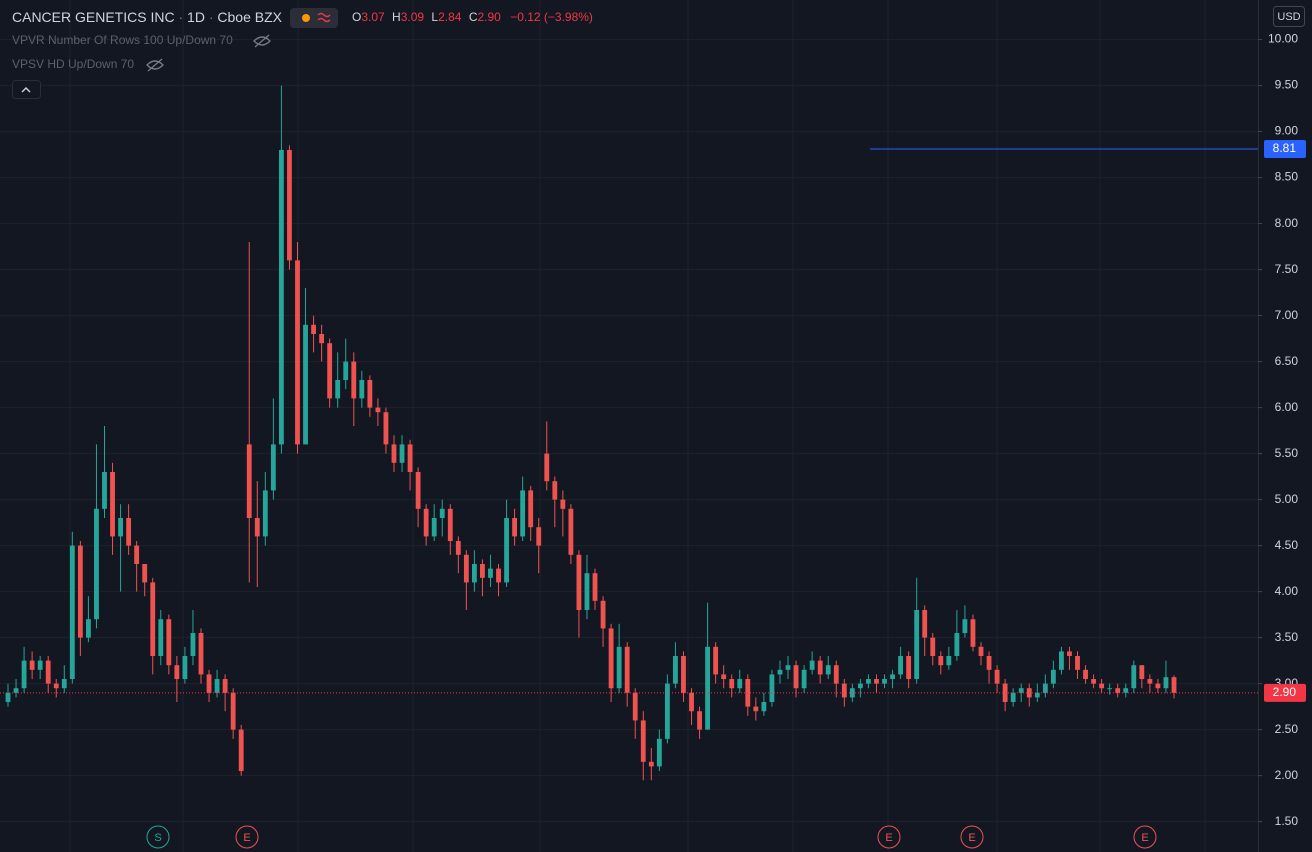 The image size is (1312, 852). What do you see at coordinates (122, 40) in the screenshot?
I see `indicator: VPVR Number Of Rows 100 Up/Down 70` at bounding box center [122, 40].